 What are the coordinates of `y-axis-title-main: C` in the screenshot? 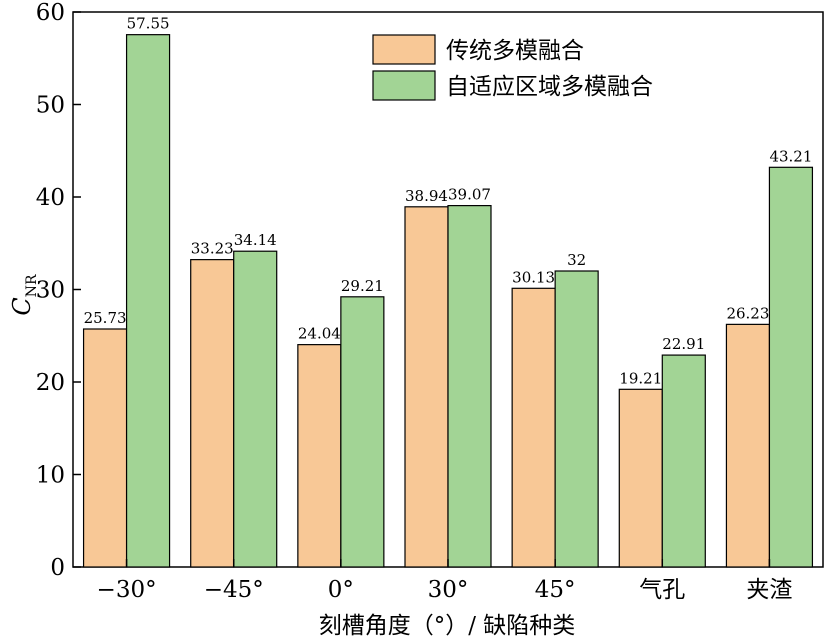 It's located at (22, 306).